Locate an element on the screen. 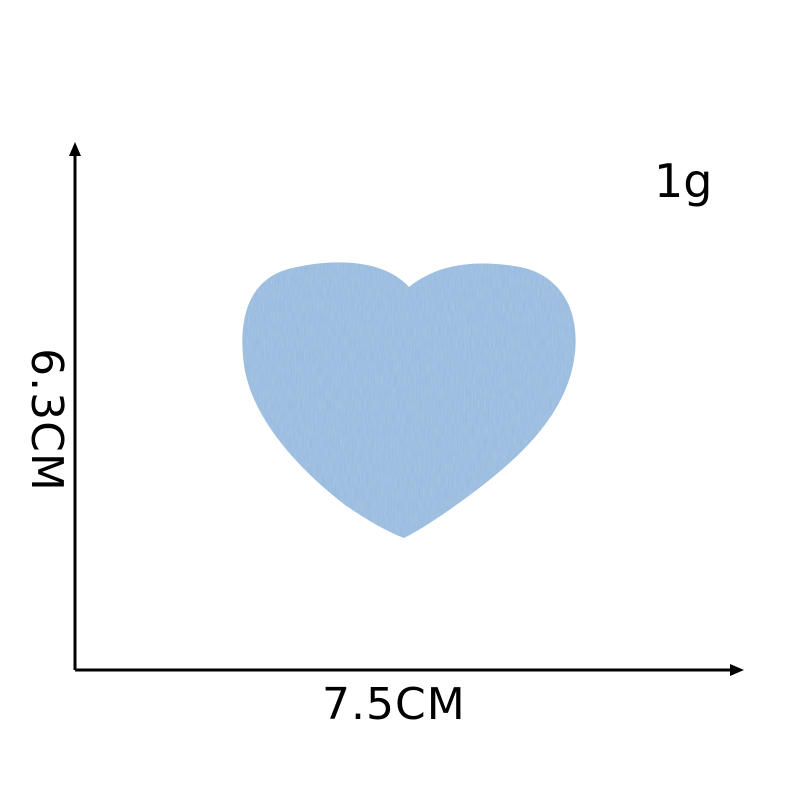 The height and width of the screenshot is (800, 800). heart-texture is located at coordinates (409, 400).